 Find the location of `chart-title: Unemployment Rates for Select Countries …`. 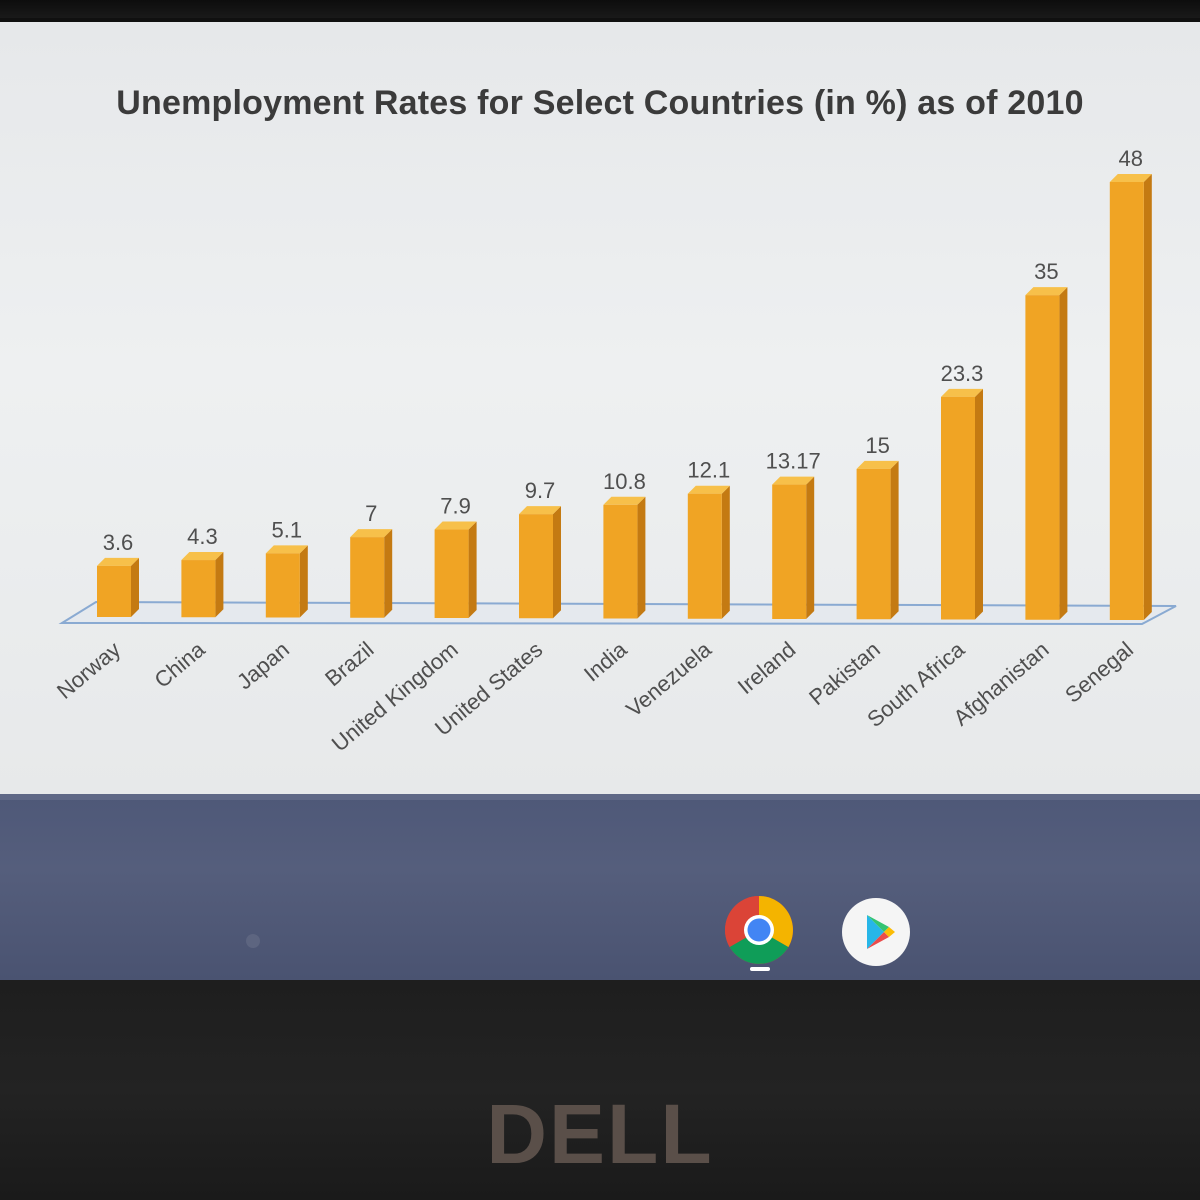

chart-title: Unemployment Rates for Select Countries … is located at coordinates (600, 103).